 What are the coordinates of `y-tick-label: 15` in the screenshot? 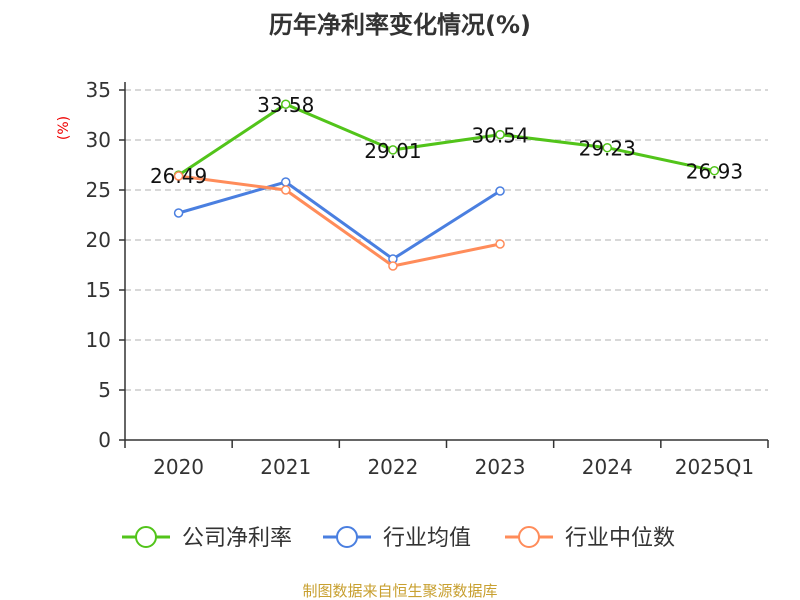 It's located at (98, 290).